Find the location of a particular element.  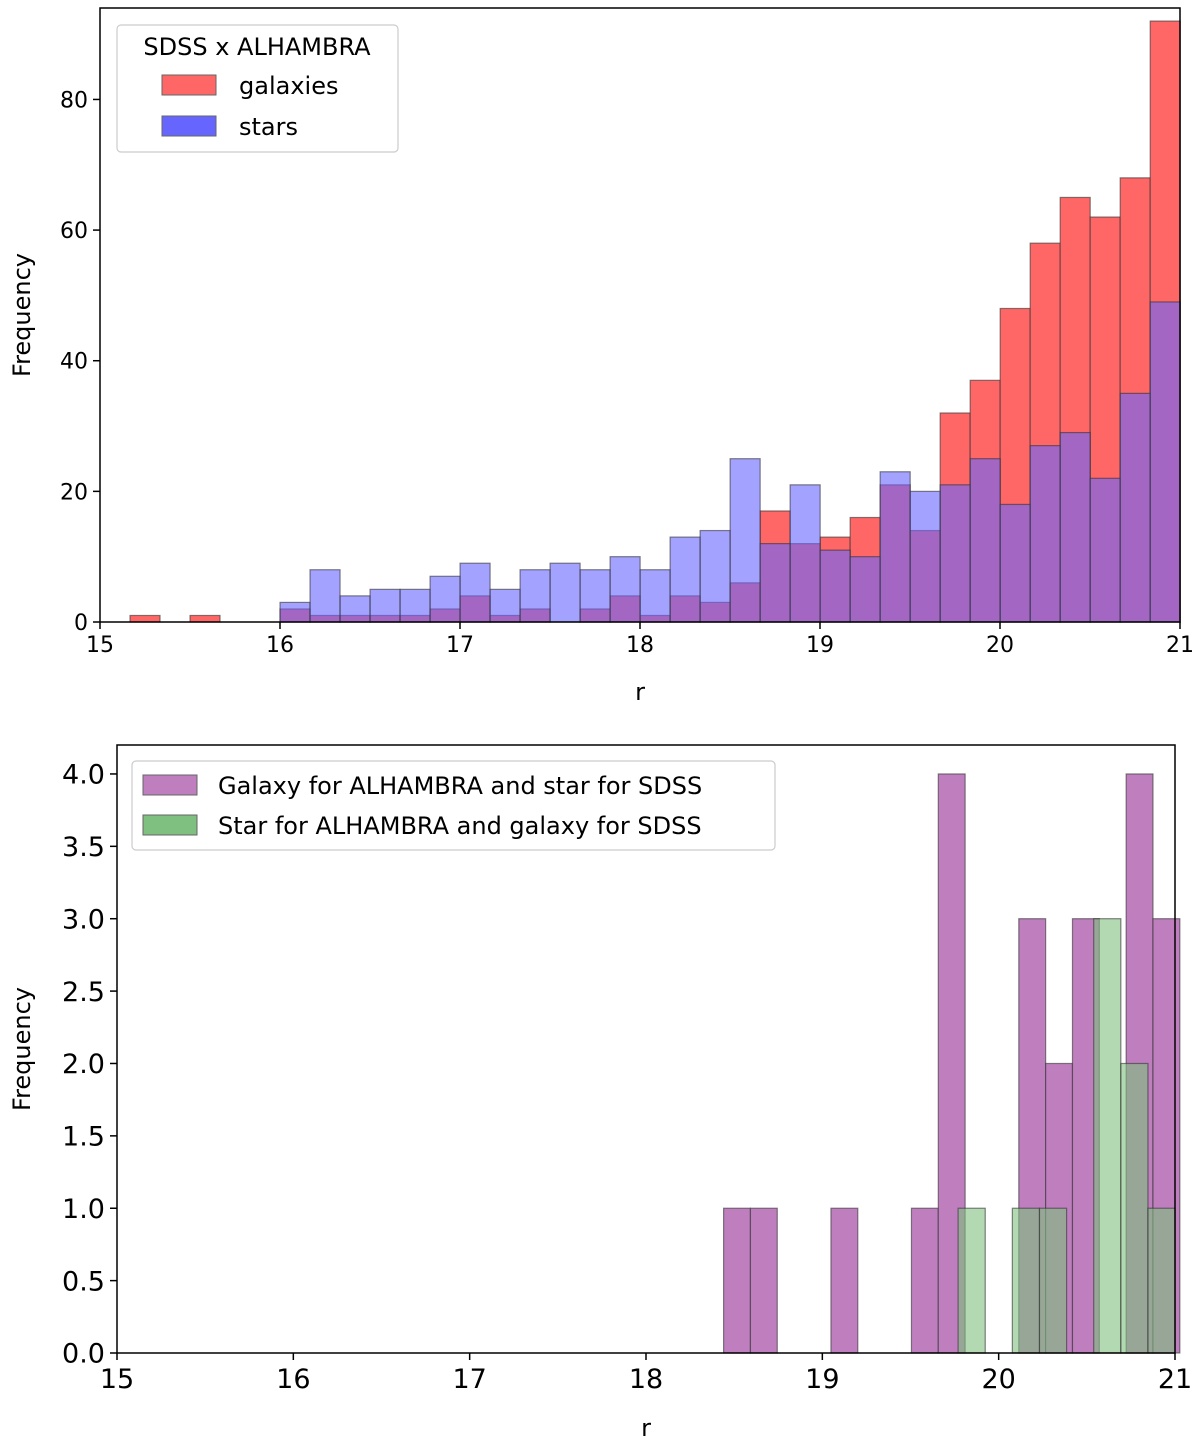

y-tick-label: 0 is located at coordinates (81, 623).